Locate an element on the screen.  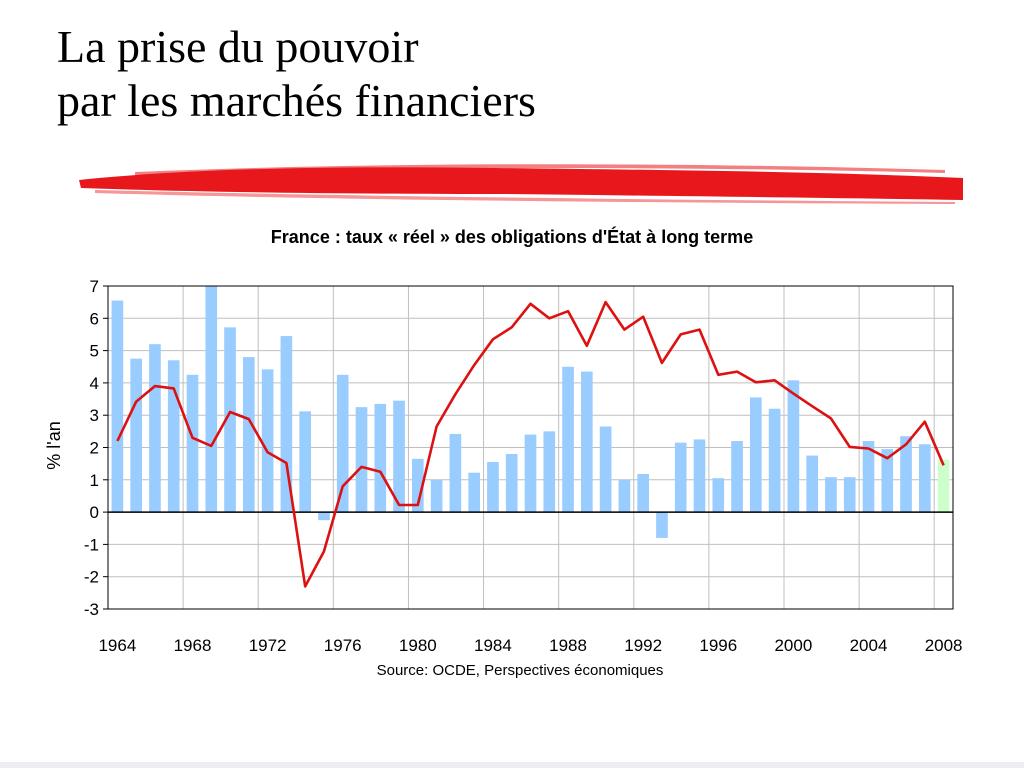
x-tick-label: 2004 is located at coordinates (869, 645).